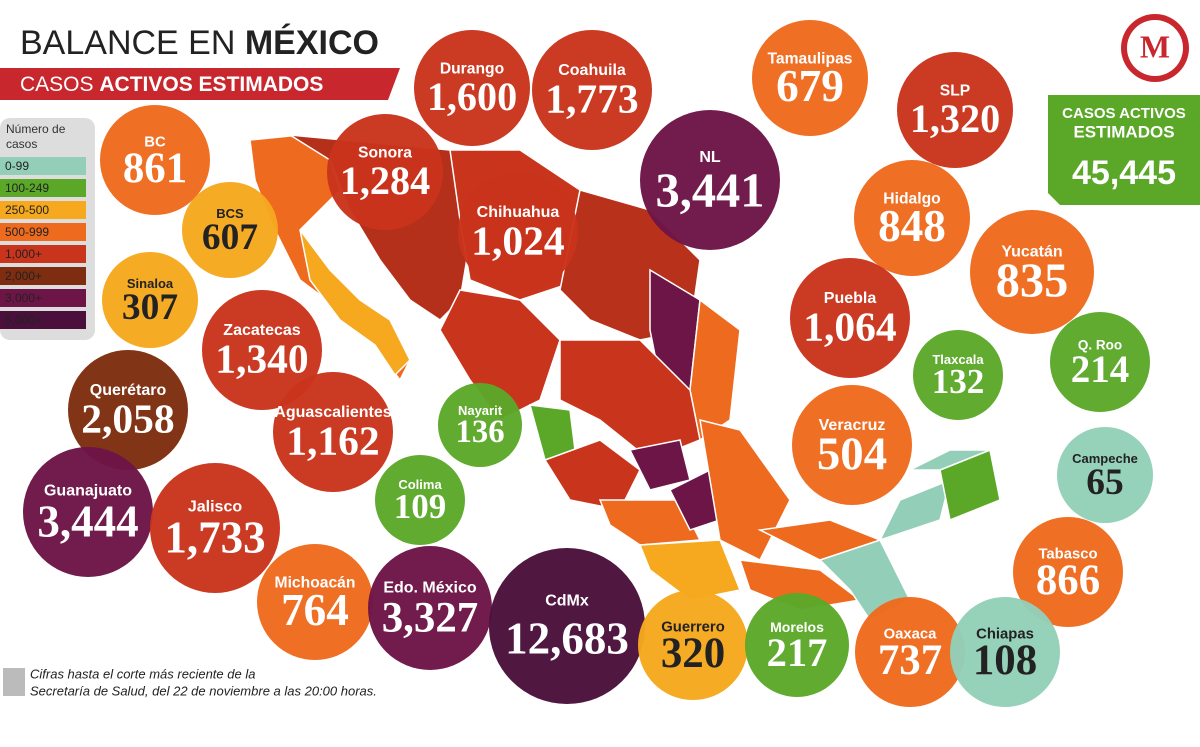 Image resolution: width=1200 pixels, height=747 pixels. I want to click on state-name: Tlaxcala, so click(958, 359).